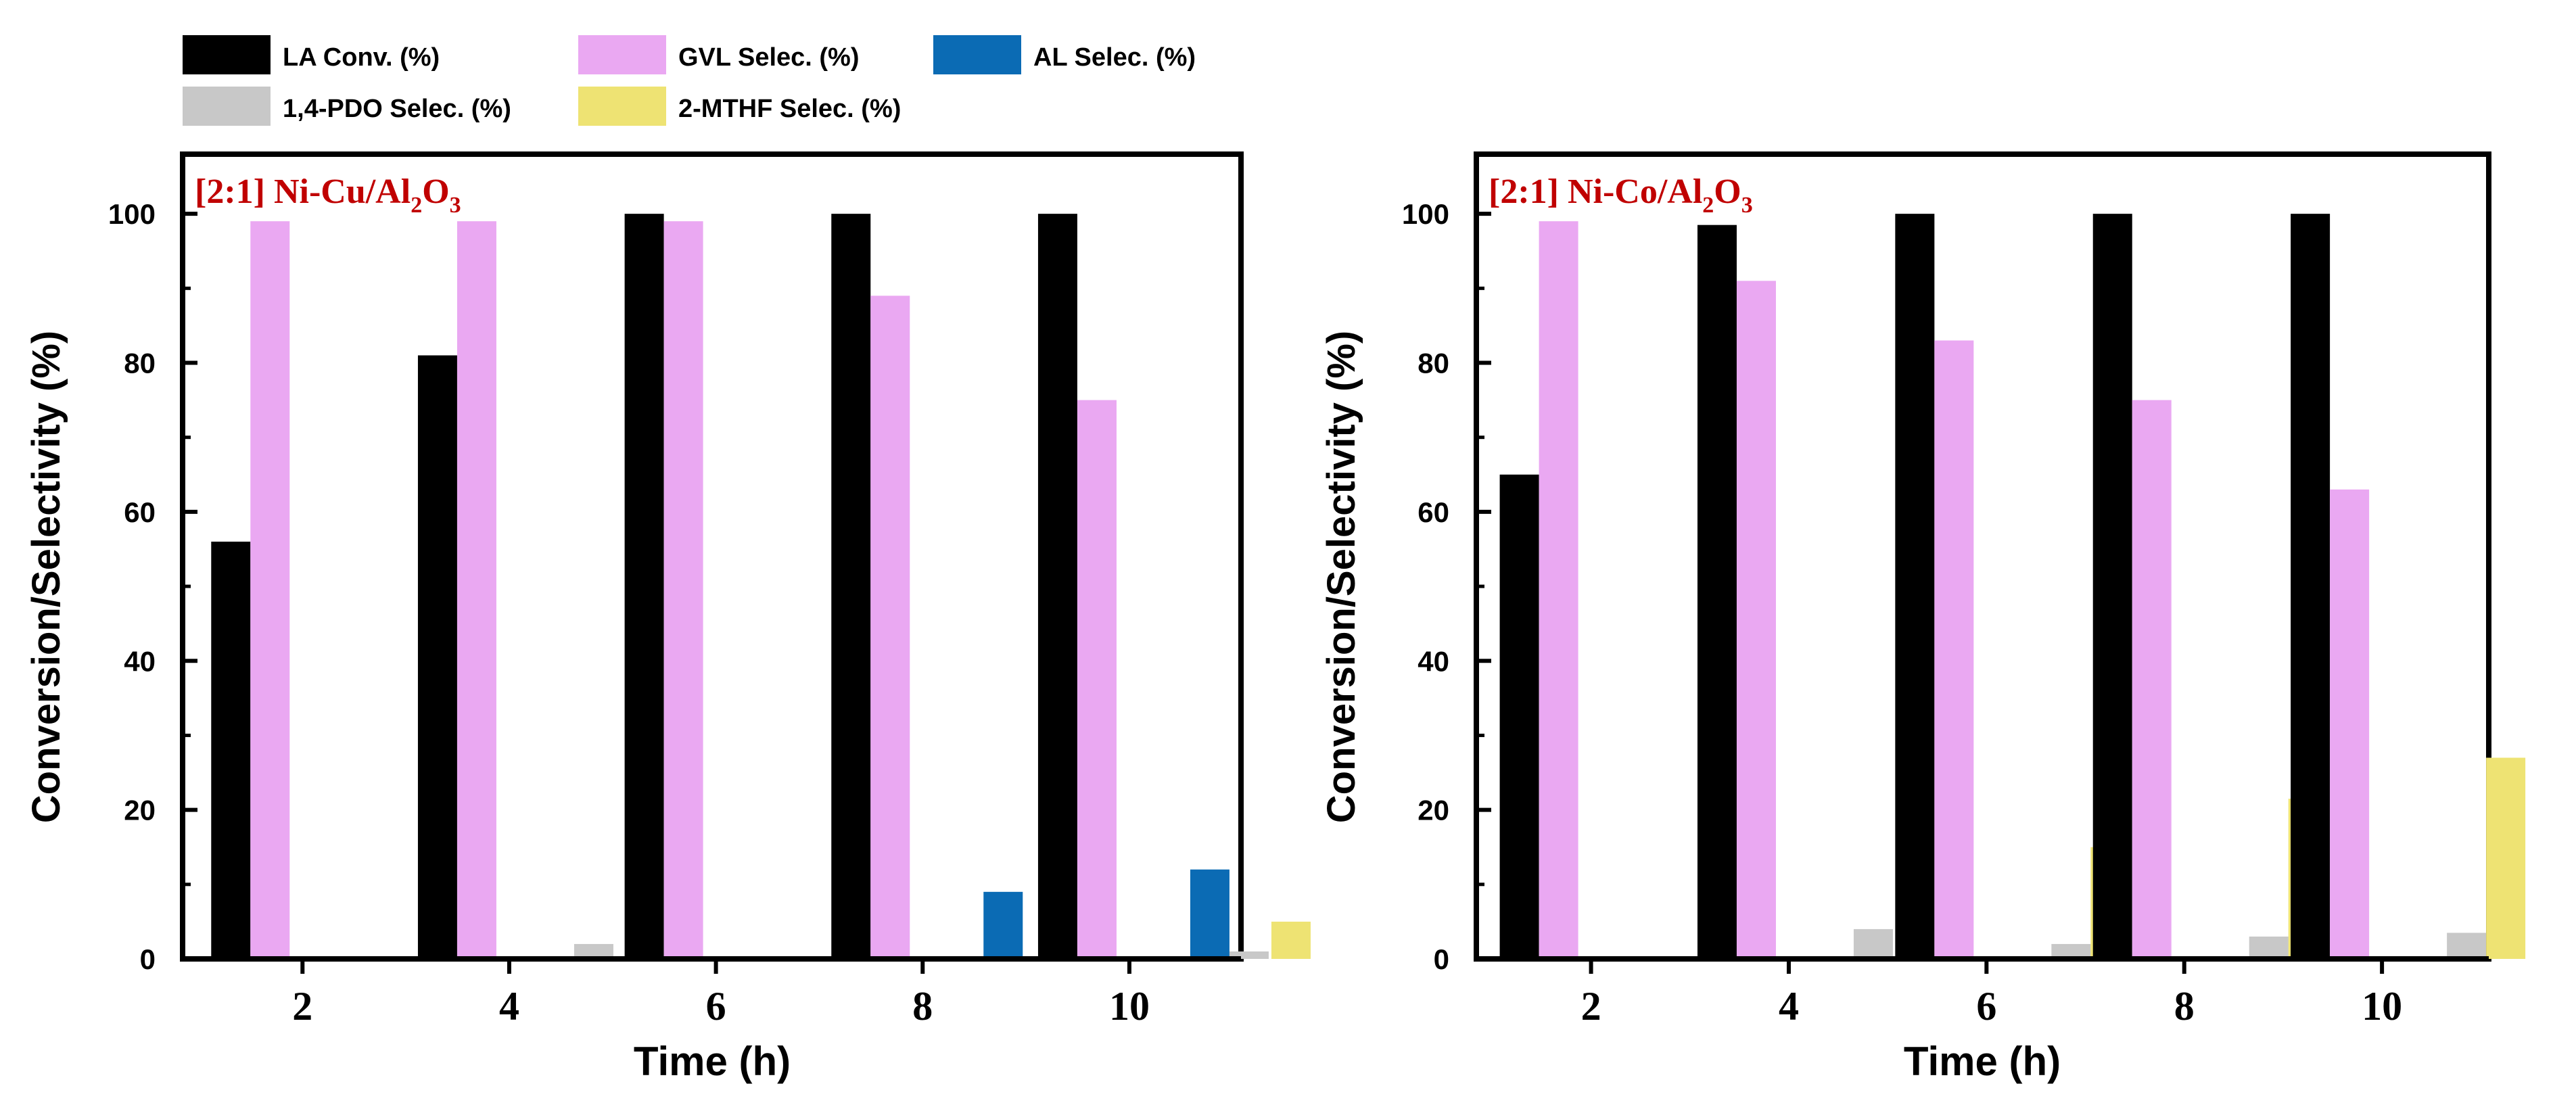 This screenshot has width=2576, height=1107. I want to click on legend-label-al: AL Selec. (%), so click(1114, 57).